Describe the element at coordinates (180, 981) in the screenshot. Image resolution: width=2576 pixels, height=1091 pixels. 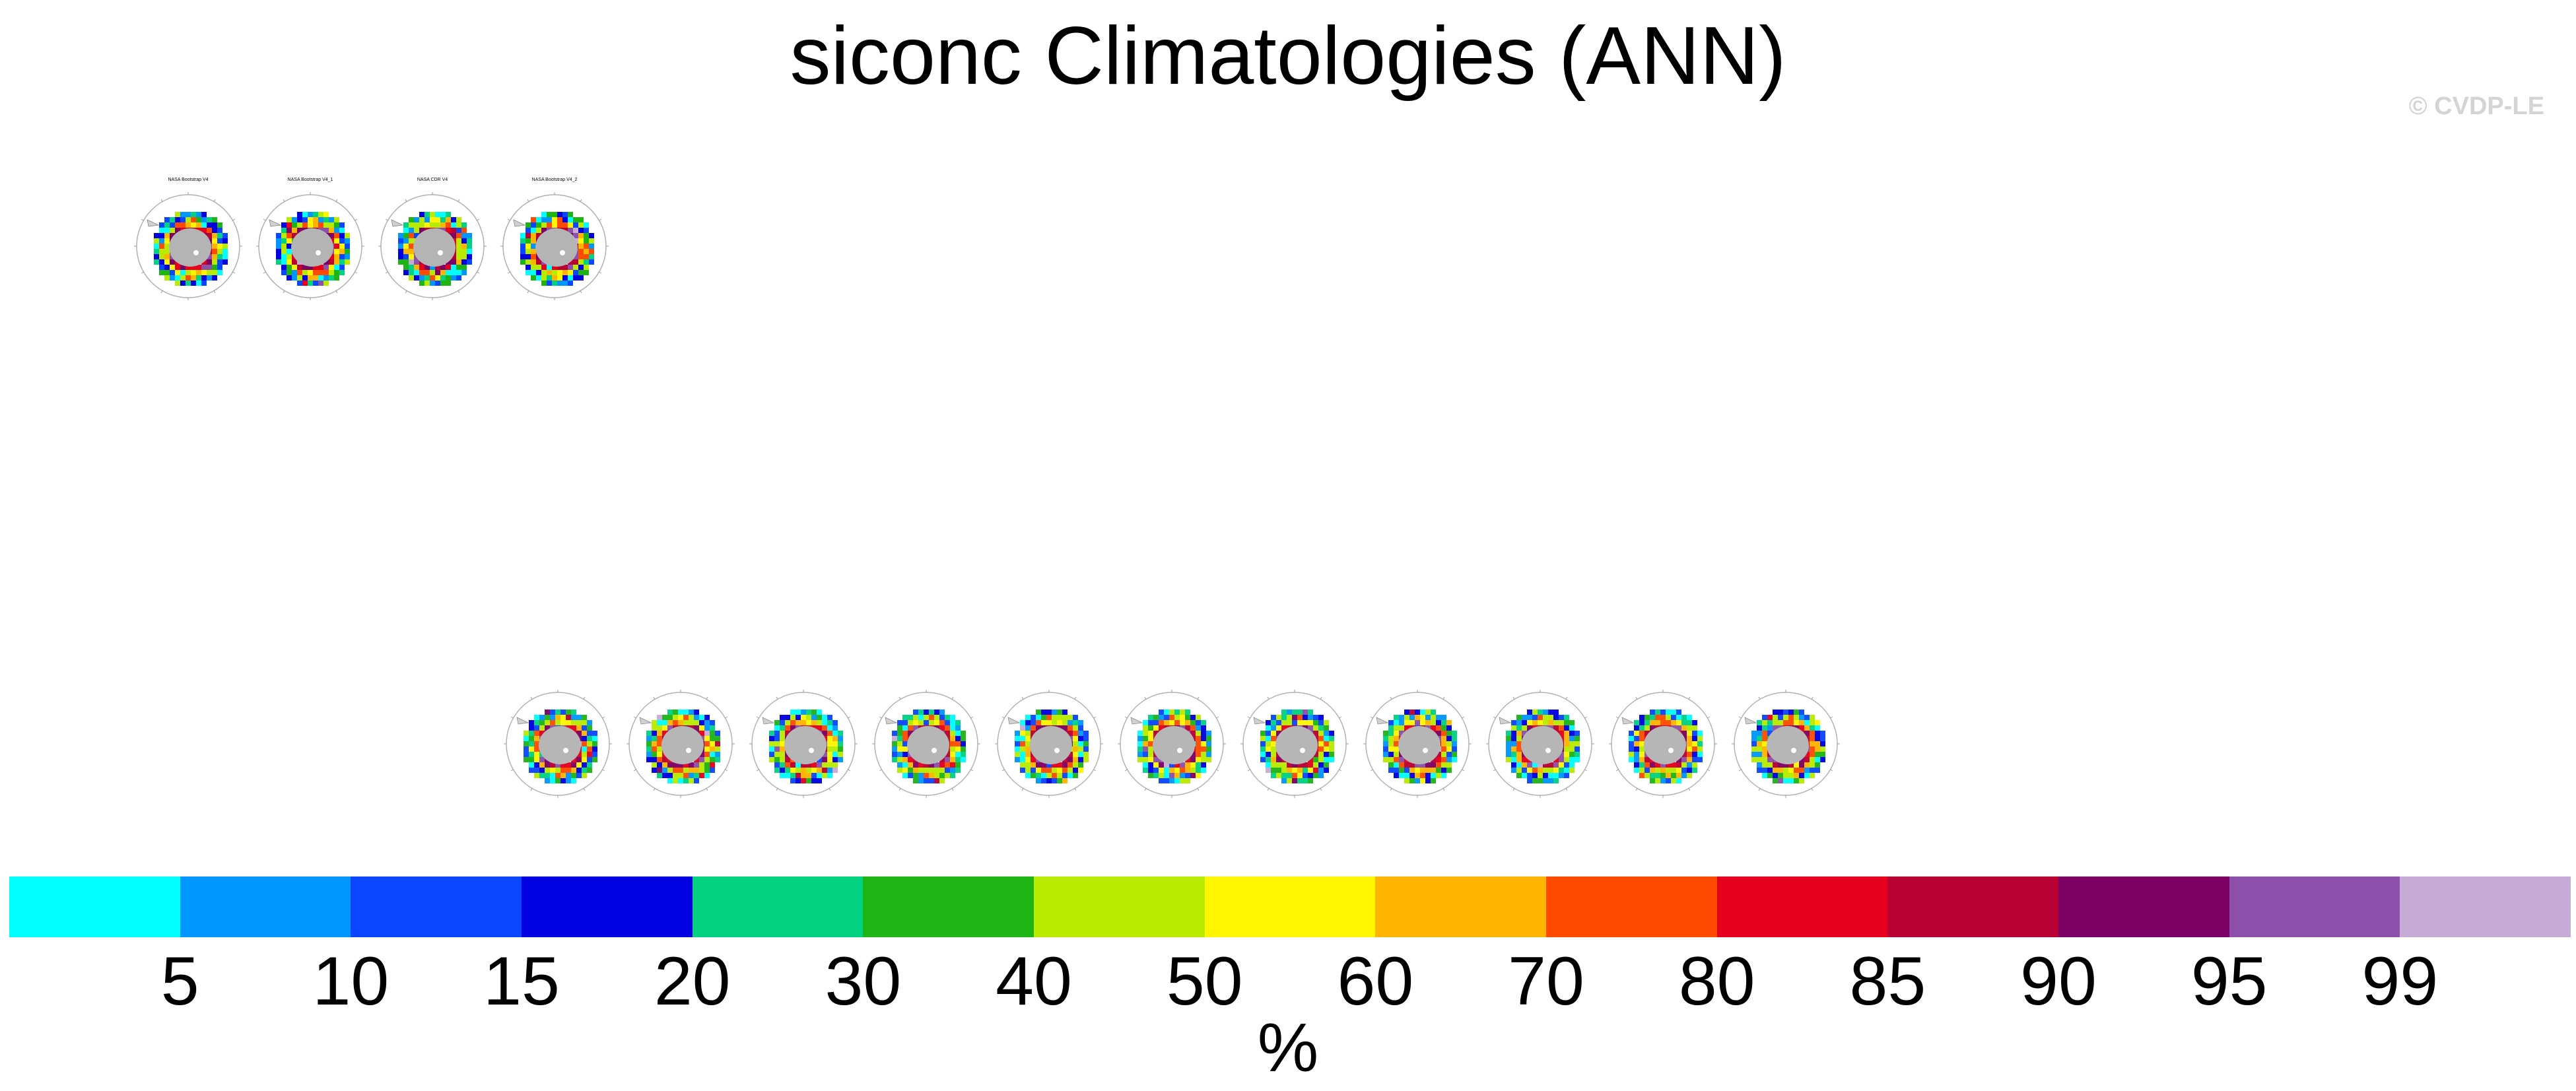
I see `colorbar-tick-label: 5` at that location.